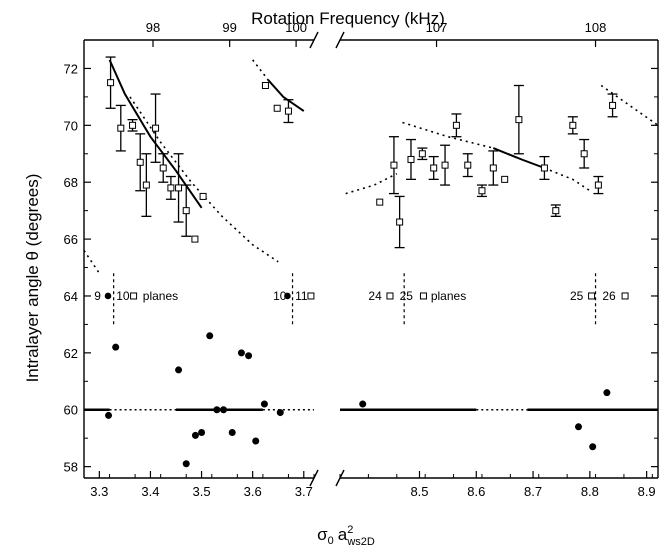  What do you see at coordinates (153, 27) in the screenshot?
I see `top-tick-label: 98` at bounding box center [153, 27].